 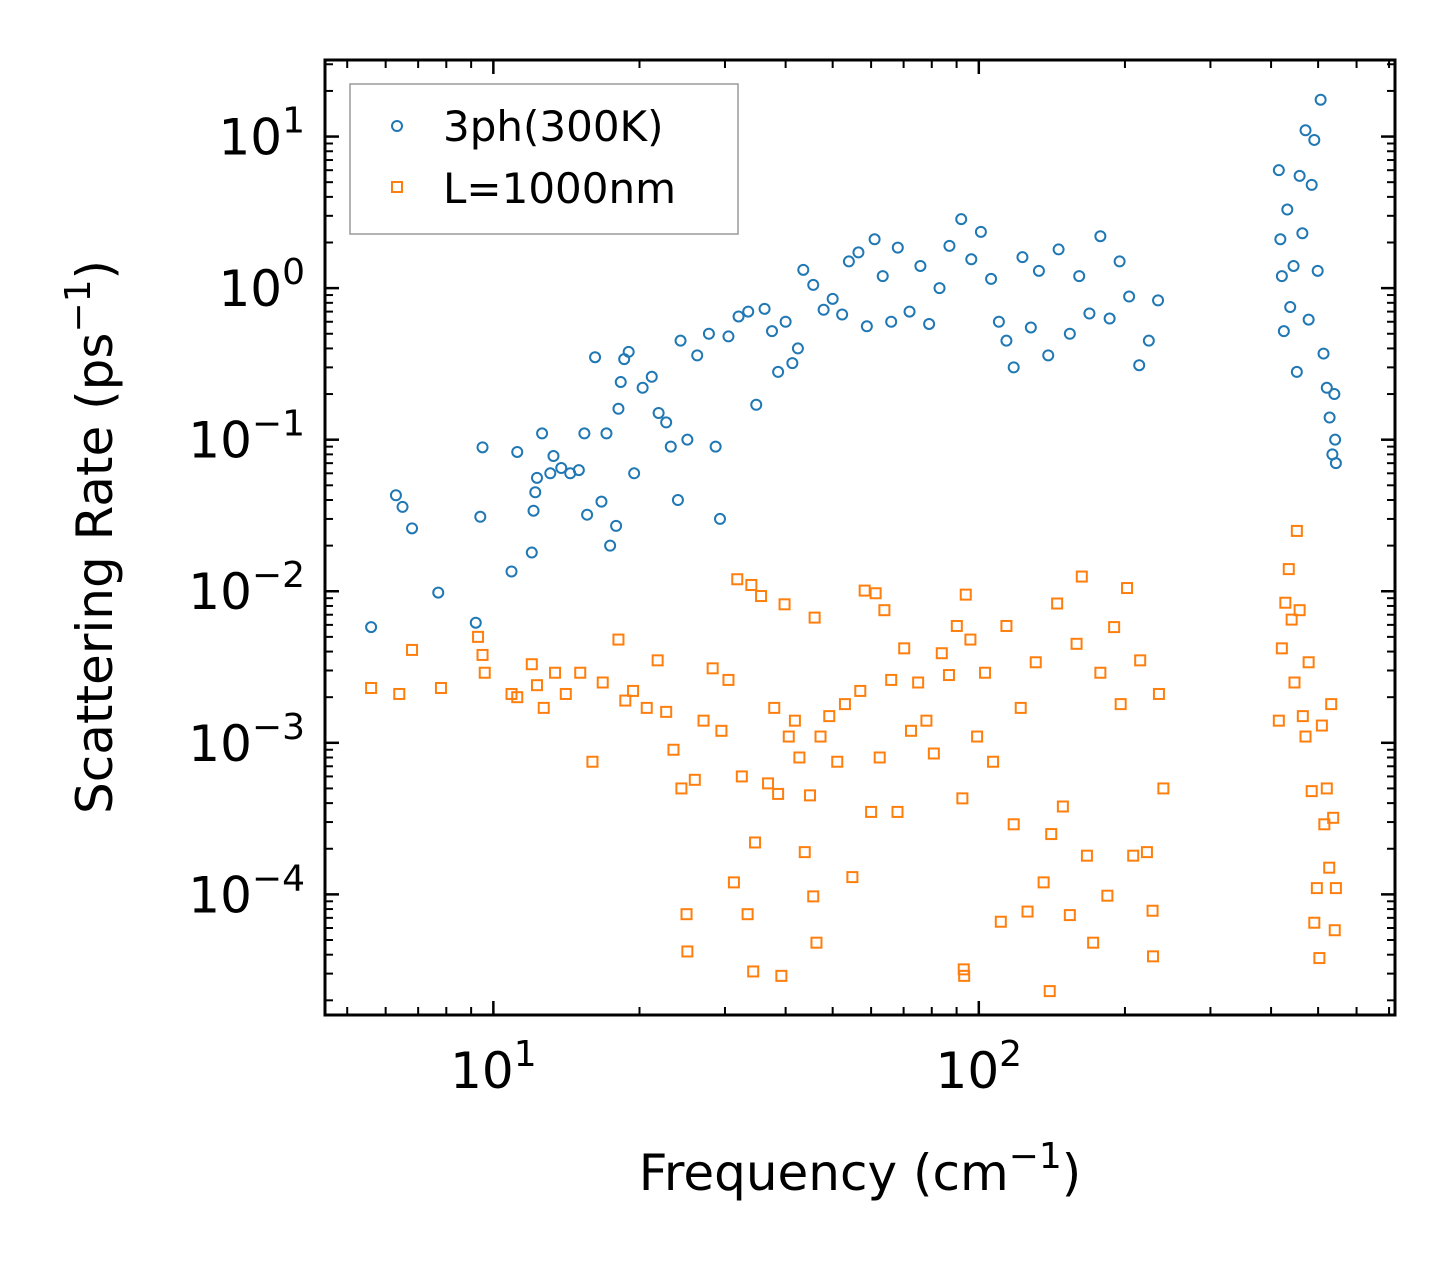 I want to click on x-tick-label: 101, so click(x=493, y=1067).